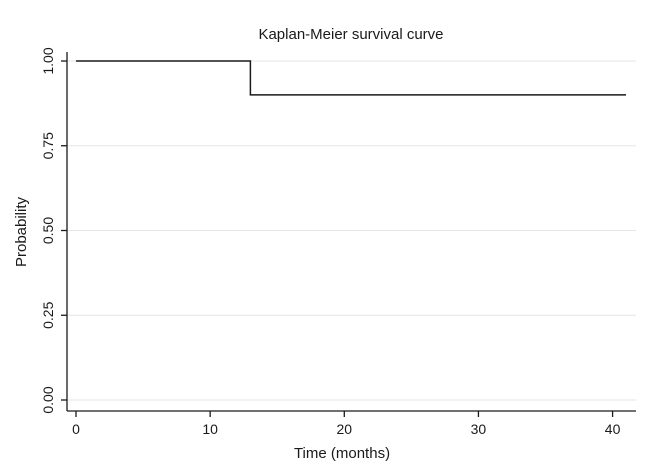 Image resolution: width=647 pixels, height=465 pixels. What do you see at coordinates (345, 429) in the screenshot?
I see `x-tick-label: 20` at bounding box center [345, 429].